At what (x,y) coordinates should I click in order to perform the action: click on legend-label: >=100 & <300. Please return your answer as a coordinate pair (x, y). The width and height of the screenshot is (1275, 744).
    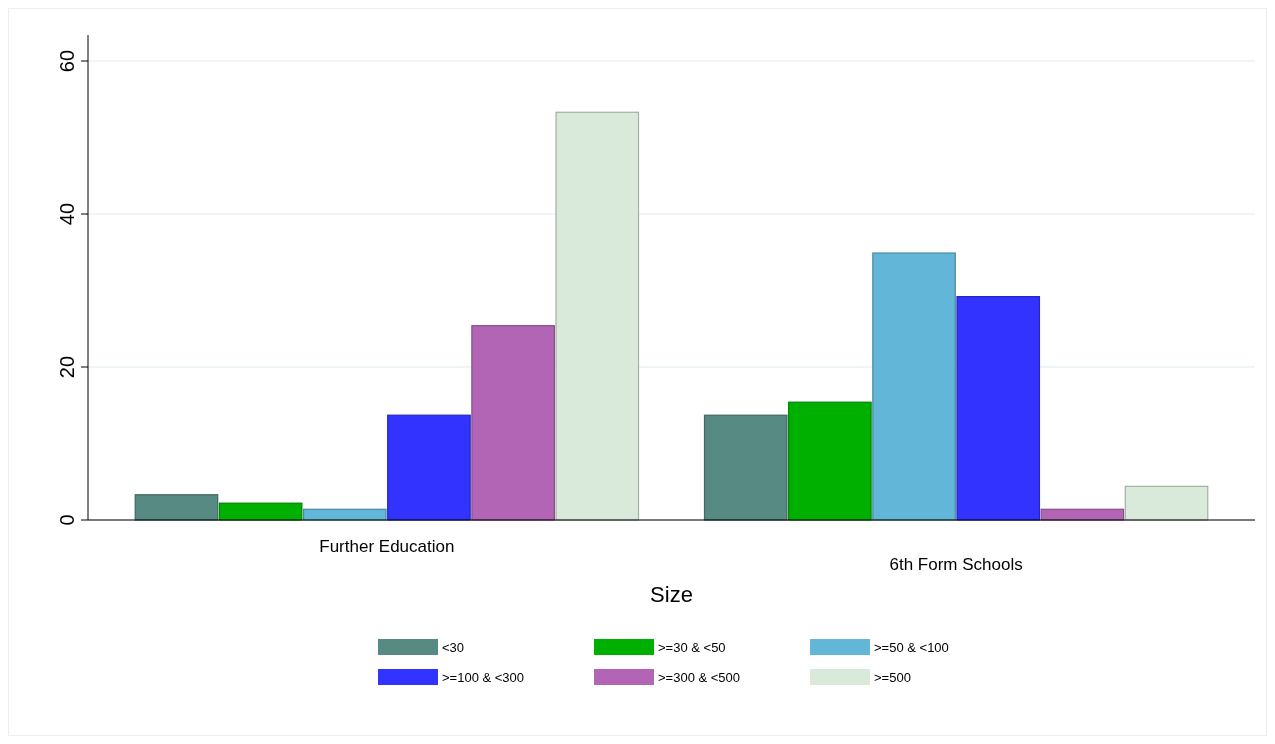
    Looking at the image, I should click on (483, 677).